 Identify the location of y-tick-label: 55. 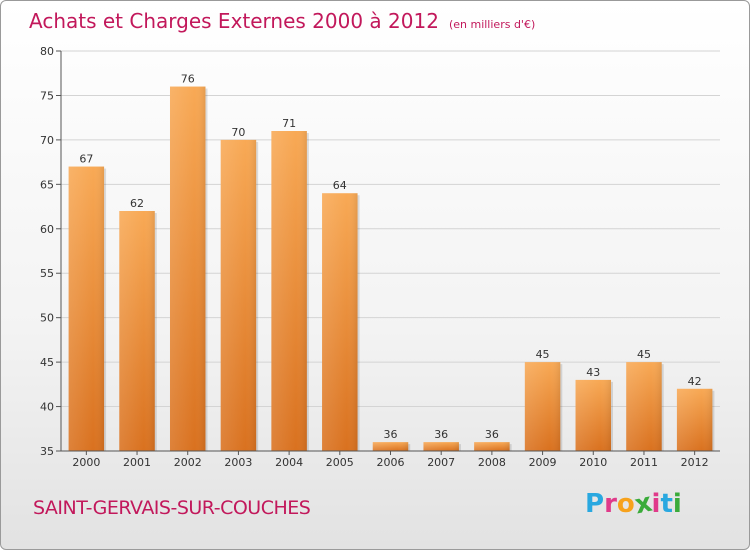
(47, 273).